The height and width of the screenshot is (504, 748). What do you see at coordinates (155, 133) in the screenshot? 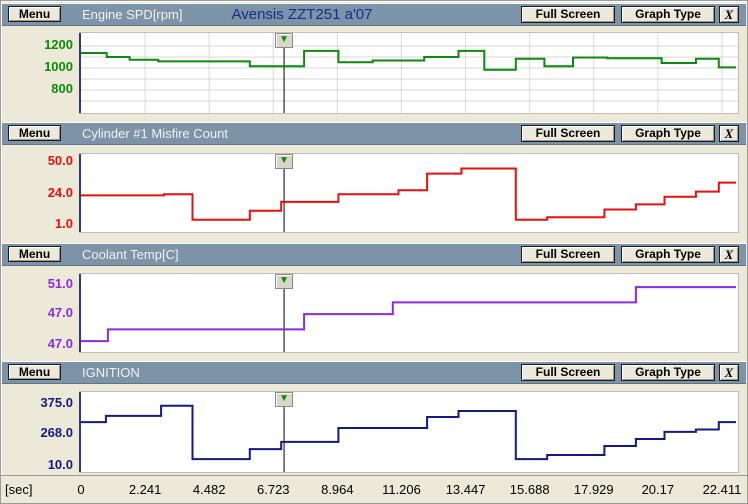
I see `panel-title: Cylinder #1 Misfire Count` at bounding box center [155, 133].